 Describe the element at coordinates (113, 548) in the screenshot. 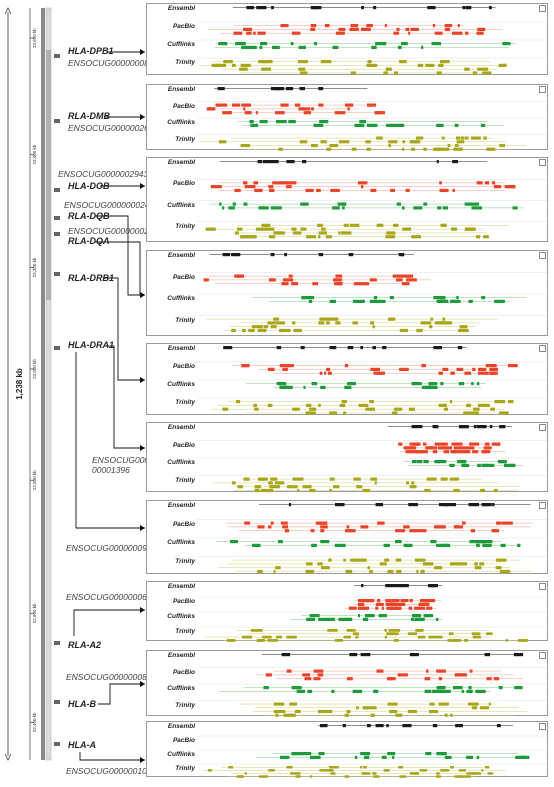

I see `gene-id-label: ENSOCUG00000009103` at that location.